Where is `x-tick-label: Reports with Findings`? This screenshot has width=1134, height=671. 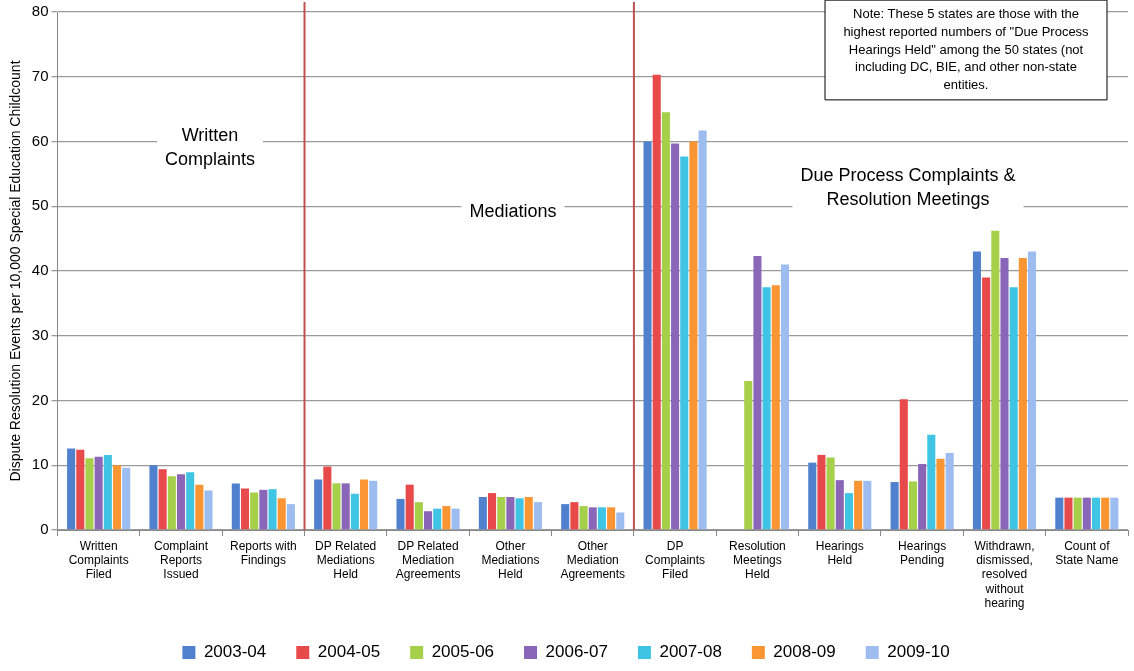 x-tick-label: Reports with Findings is located at coordinates (263, 552).